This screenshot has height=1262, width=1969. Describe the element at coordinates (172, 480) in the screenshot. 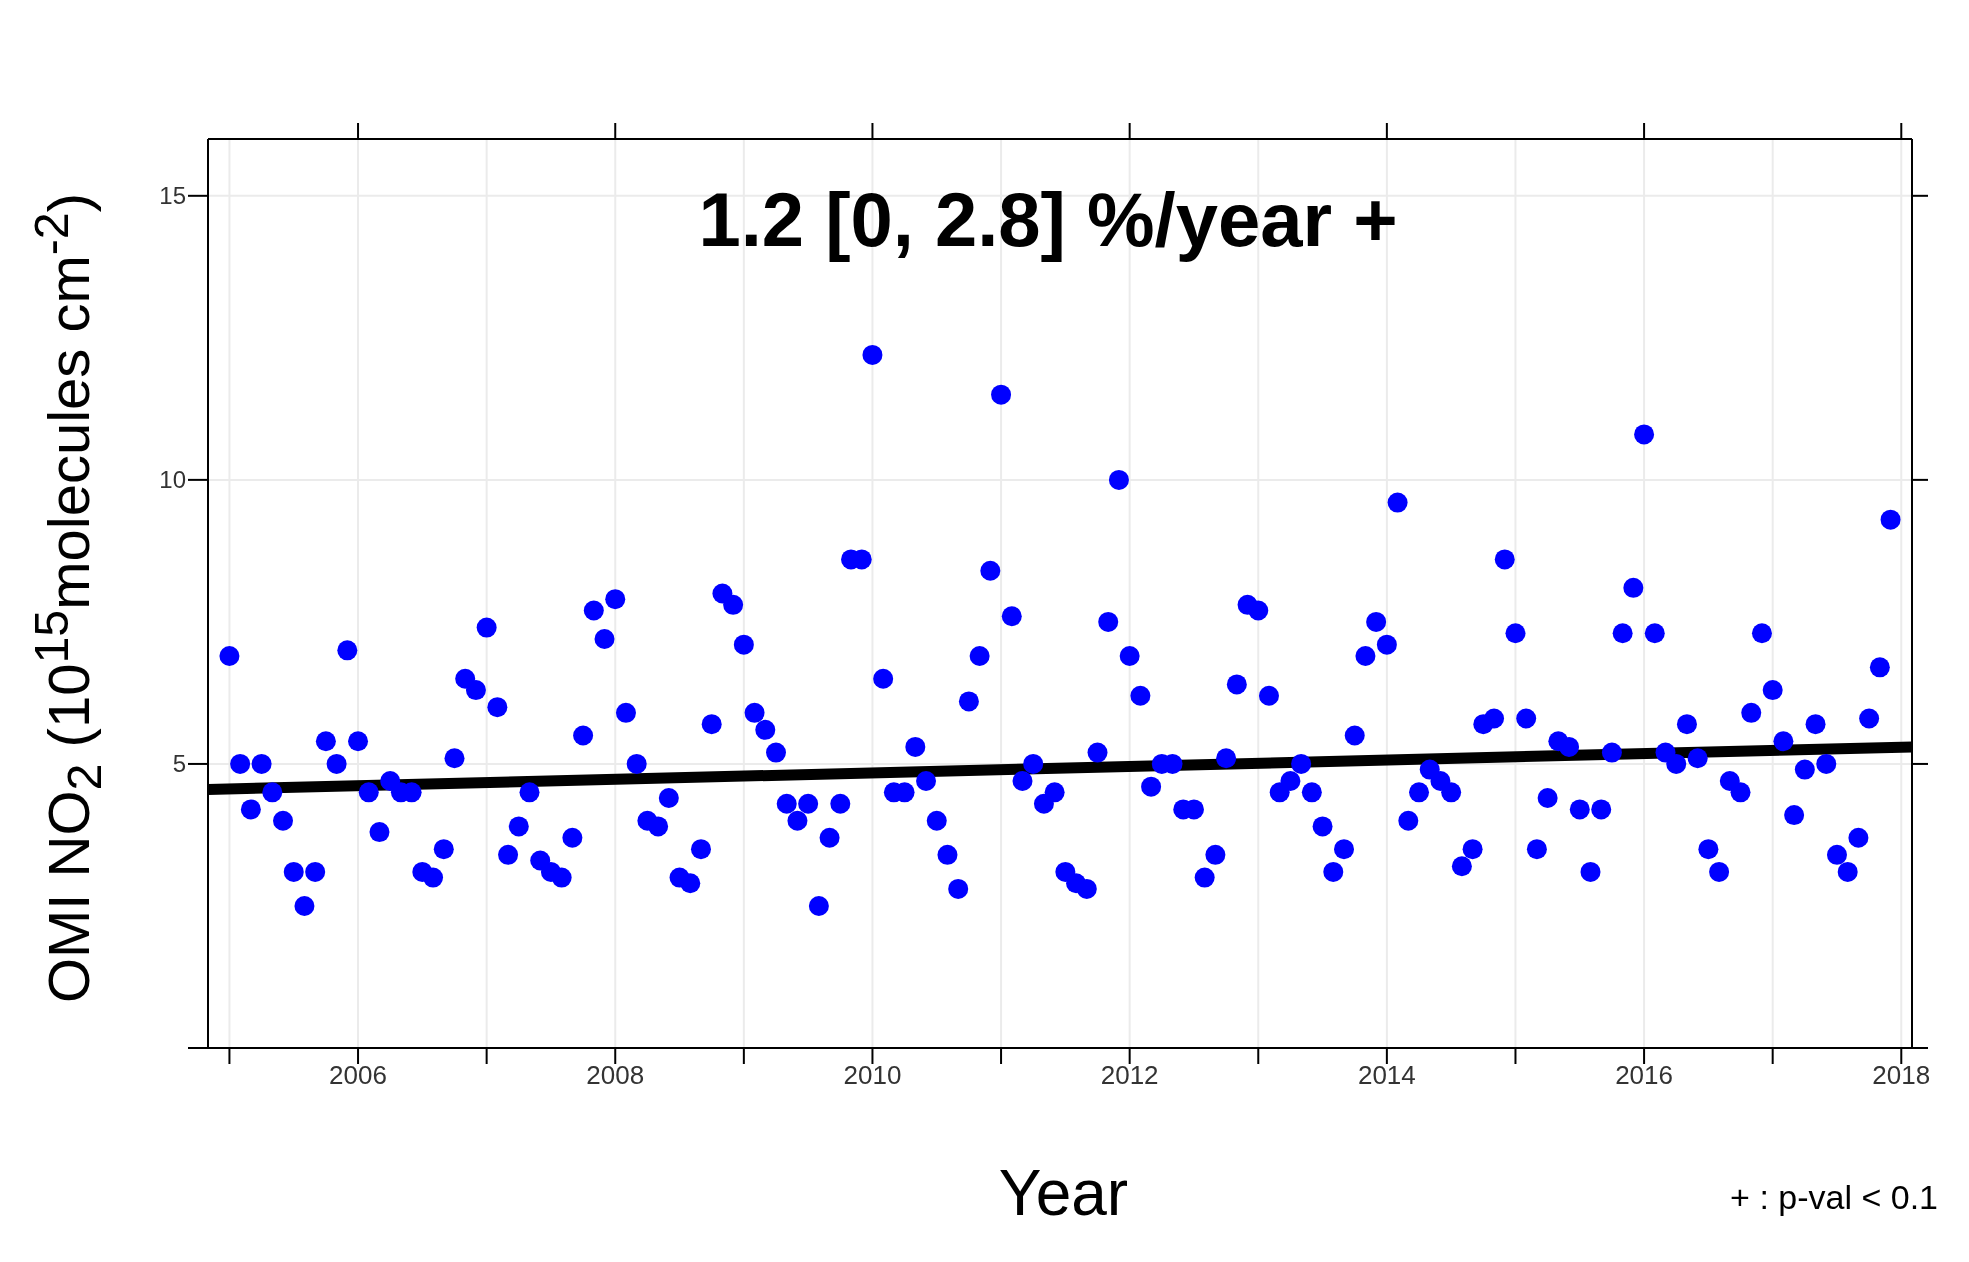

I see `y-tick-label: 10` at that location.